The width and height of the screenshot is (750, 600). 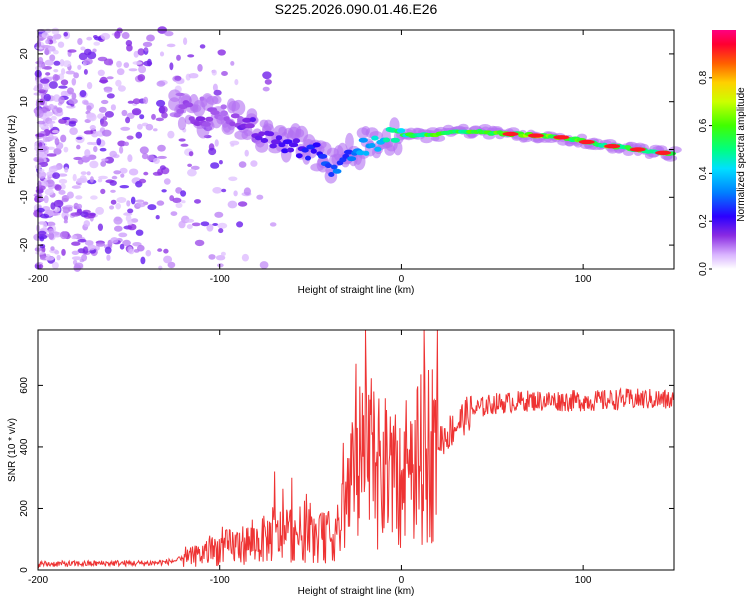 What do you see at coordinates (724, 149) in the screenshot?
I see `colorbar-gradient` at bounding box center [724, 149].